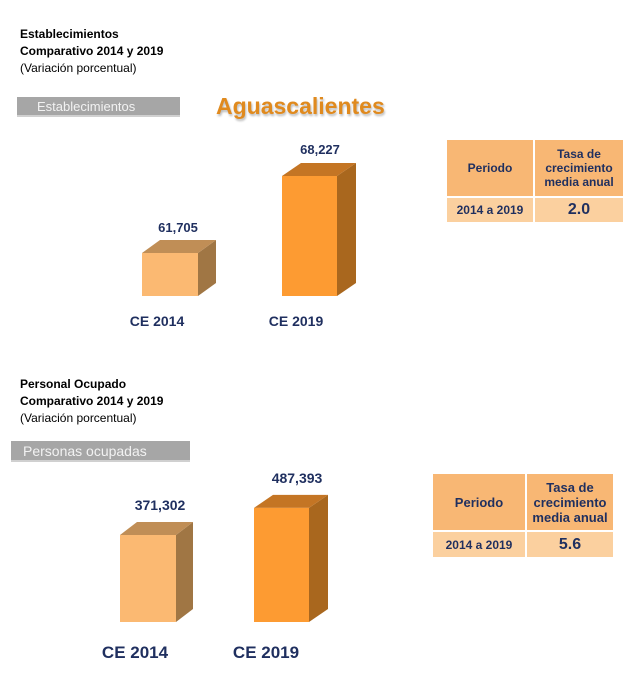 Image resolution: width=637 pixels, height=681 pixels. What do you see at coordinates (100, 451) in the screenshot?
I see `section2-banner: Personas ocupadas` at bounding box center [100, 451].